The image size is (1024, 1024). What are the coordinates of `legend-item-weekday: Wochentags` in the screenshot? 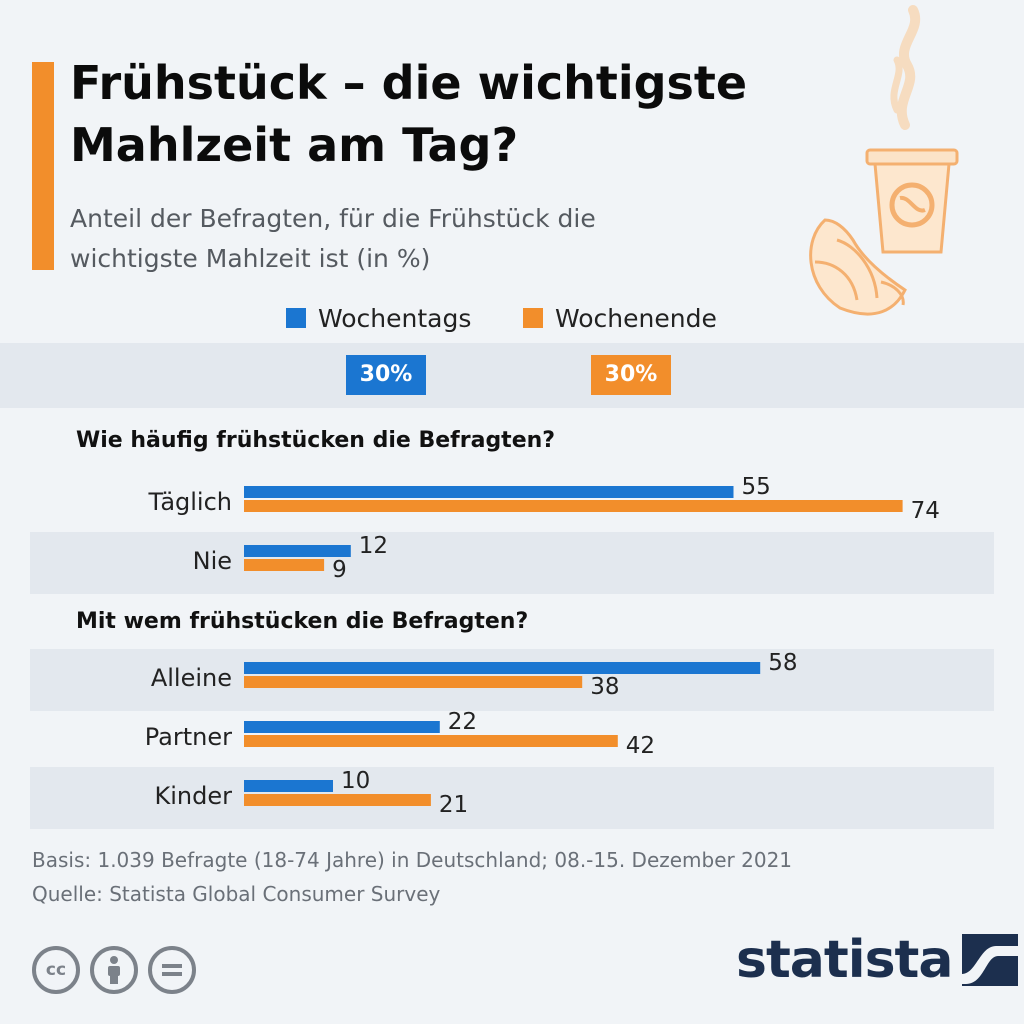 It's located at (378, 318).